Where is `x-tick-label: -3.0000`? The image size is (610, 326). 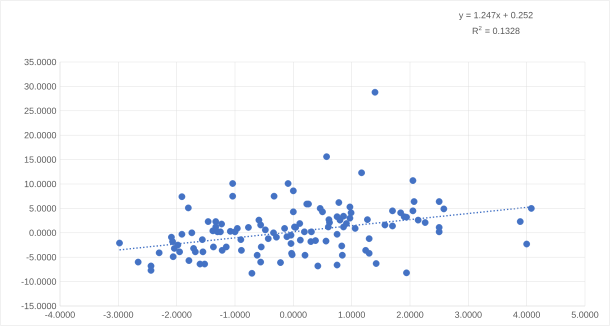 x-tick-label: -3.0000 is located at coordinates (119, 315).